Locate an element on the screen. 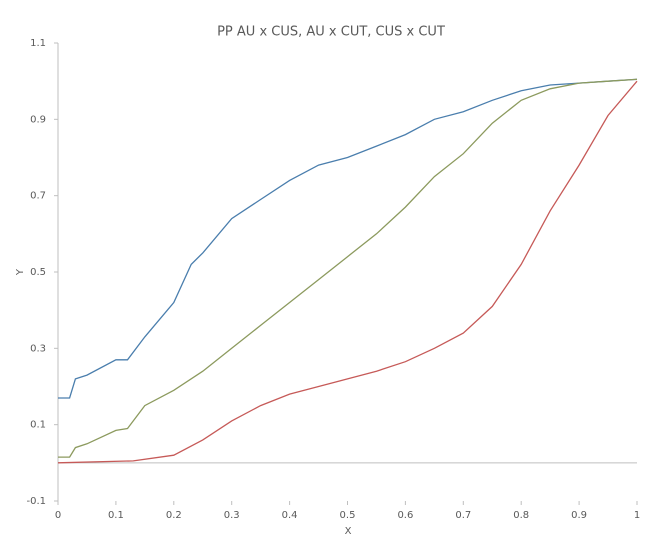  y-axis-label: Y is located at coordinates (20, 272).